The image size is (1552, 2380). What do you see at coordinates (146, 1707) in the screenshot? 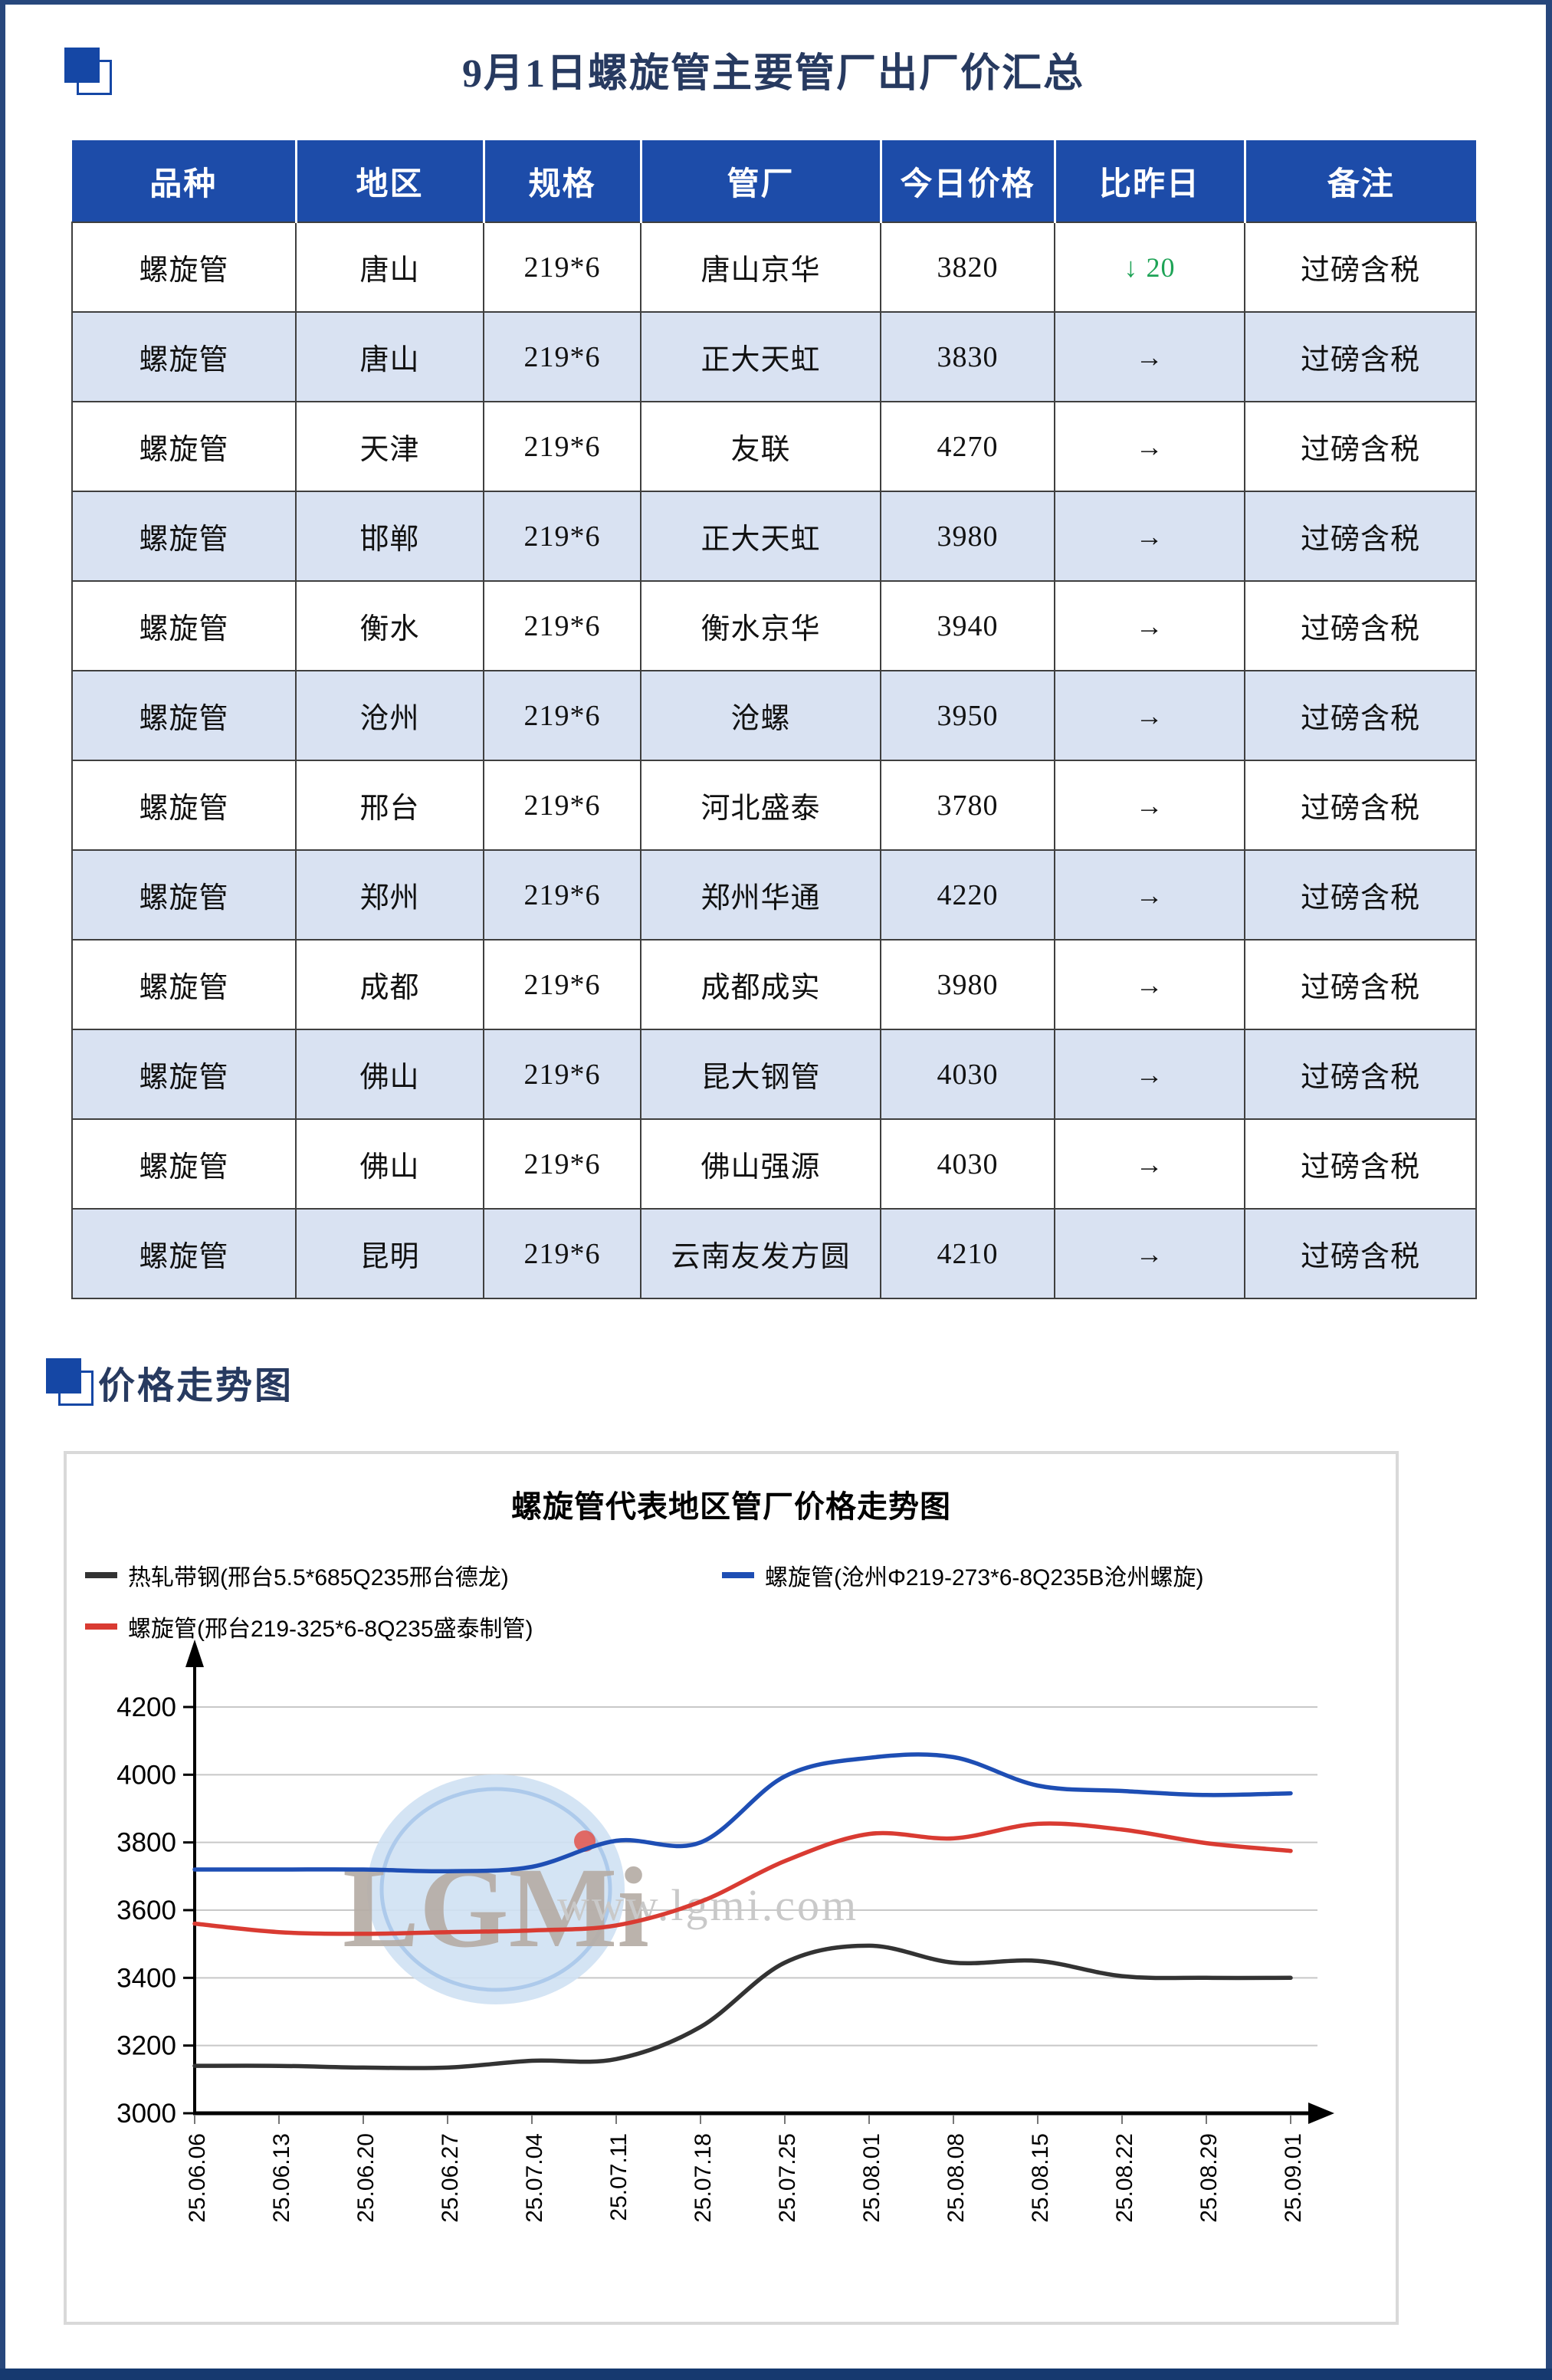
I see `y-tick-label: 4200` at bounding box center [146, 1707].